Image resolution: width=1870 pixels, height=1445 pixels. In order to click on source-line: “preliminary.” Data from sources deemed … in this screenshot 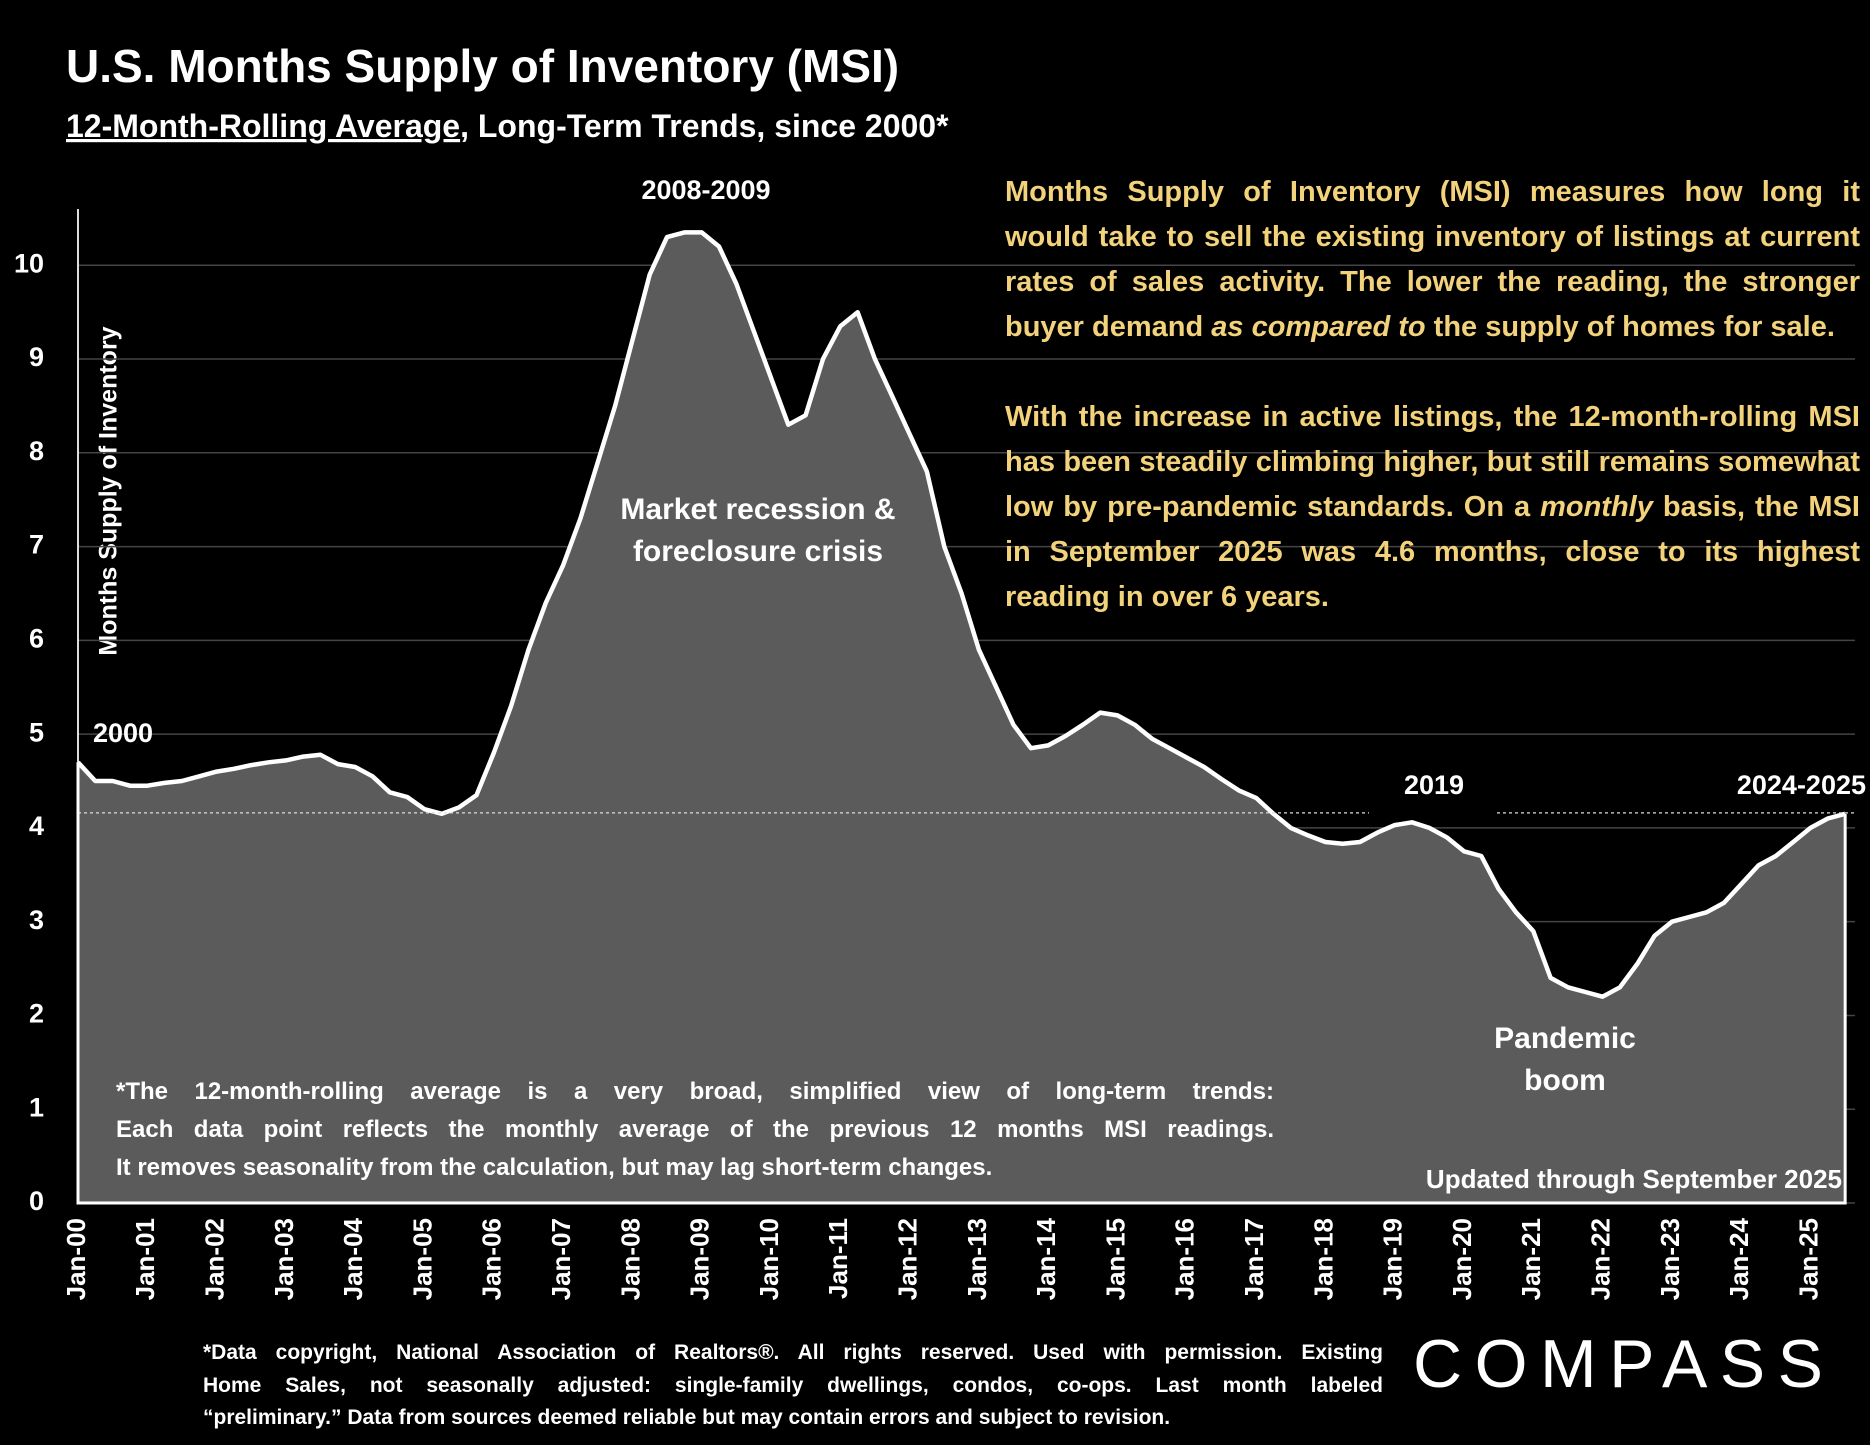, I will do `click(687, 1417)`.